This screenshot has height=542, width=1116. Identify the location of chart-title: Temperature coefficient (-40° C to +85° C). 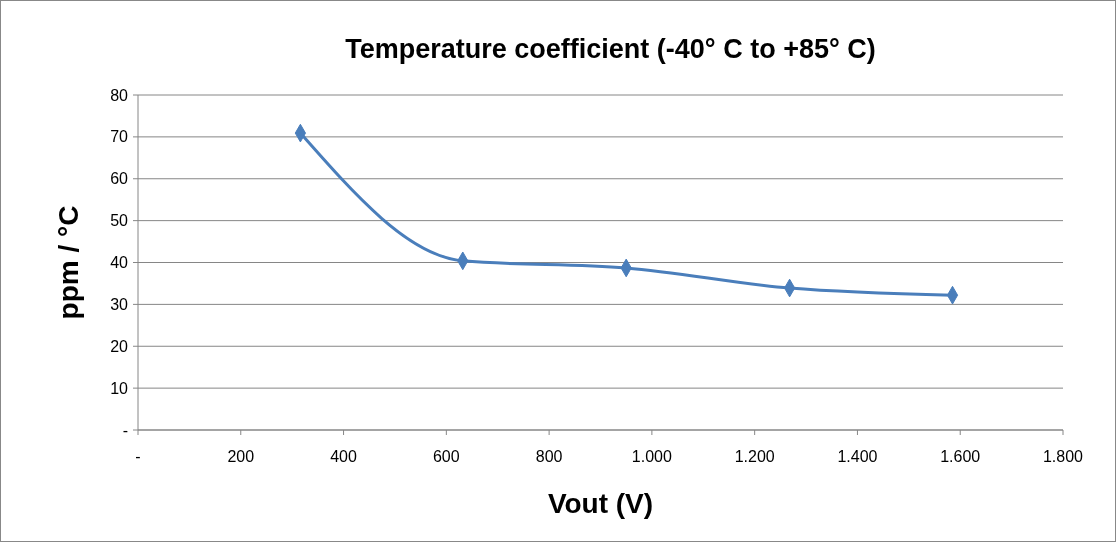
(610, 49).